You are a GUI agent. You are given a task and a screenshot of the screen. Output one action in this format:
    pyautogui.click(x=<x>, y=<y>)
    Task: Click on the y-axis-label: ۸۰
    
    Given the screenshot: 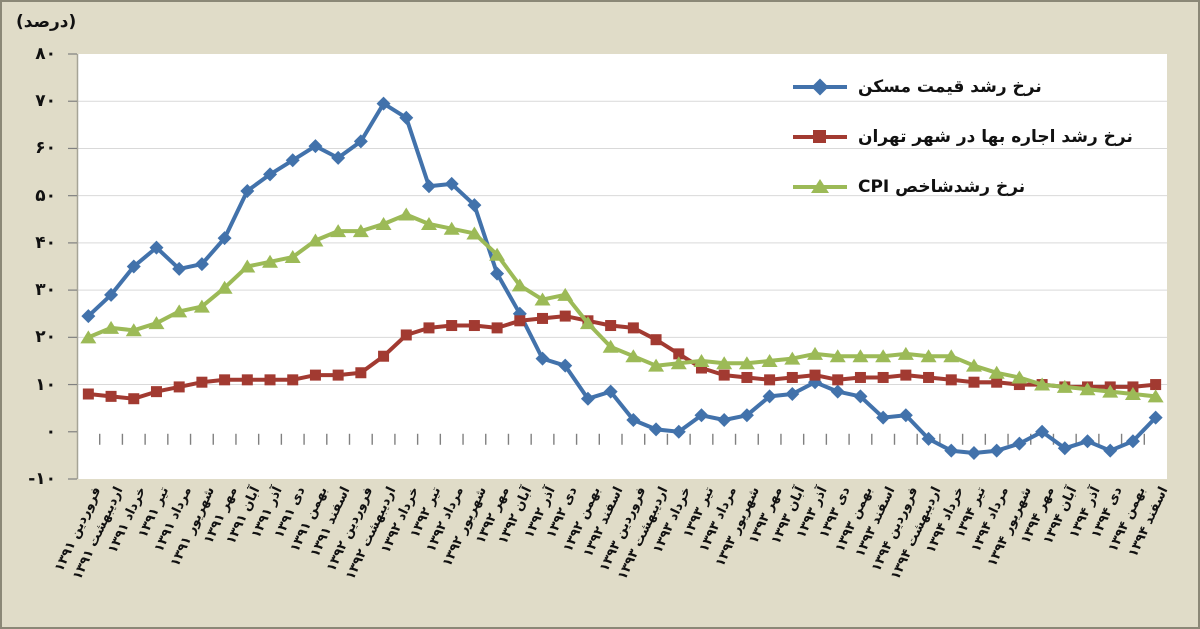 What is the action you would take?
    pyautogui.click(x=45, y=54)
    